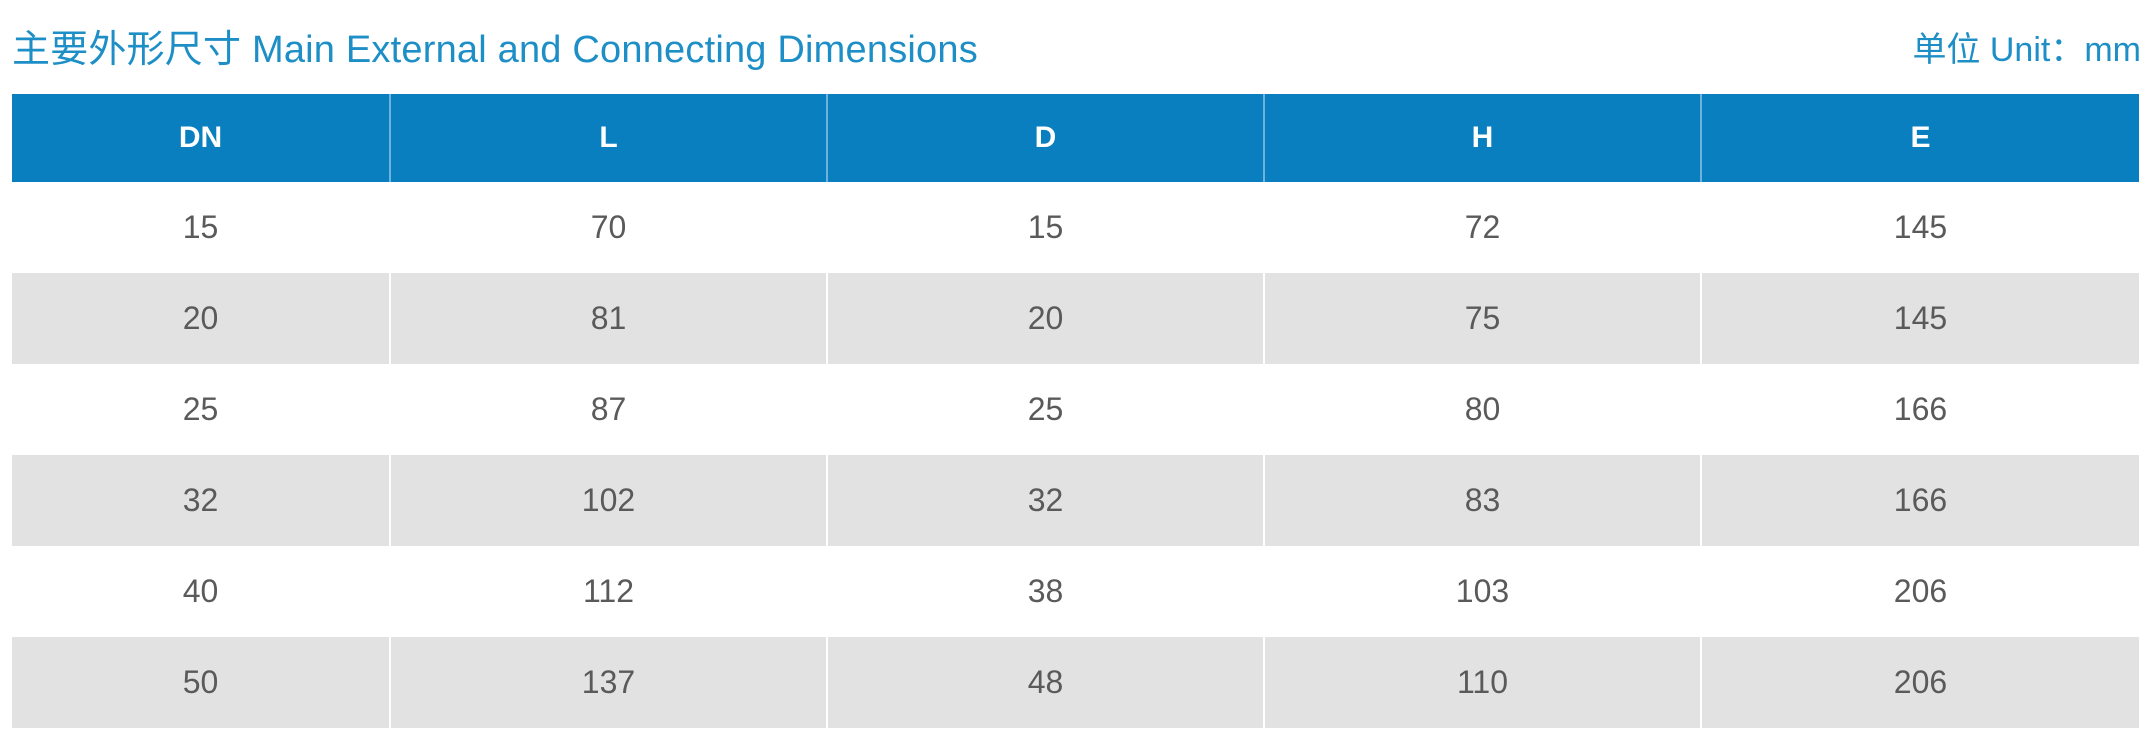 The image size is (2151, 735). Describe the element at coordinates (608, 500) in the screenshot. I see `cell-l: 102` at that location.